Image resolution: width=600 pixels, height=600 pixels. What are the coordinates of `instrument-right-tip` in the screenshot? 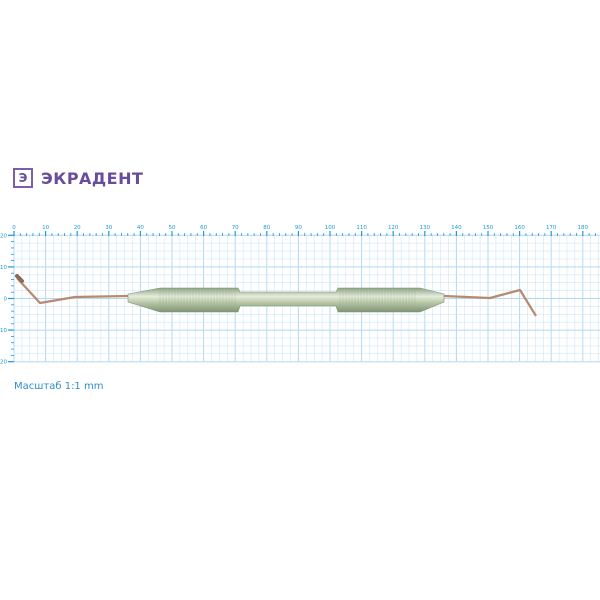 It's located at (490, 302).